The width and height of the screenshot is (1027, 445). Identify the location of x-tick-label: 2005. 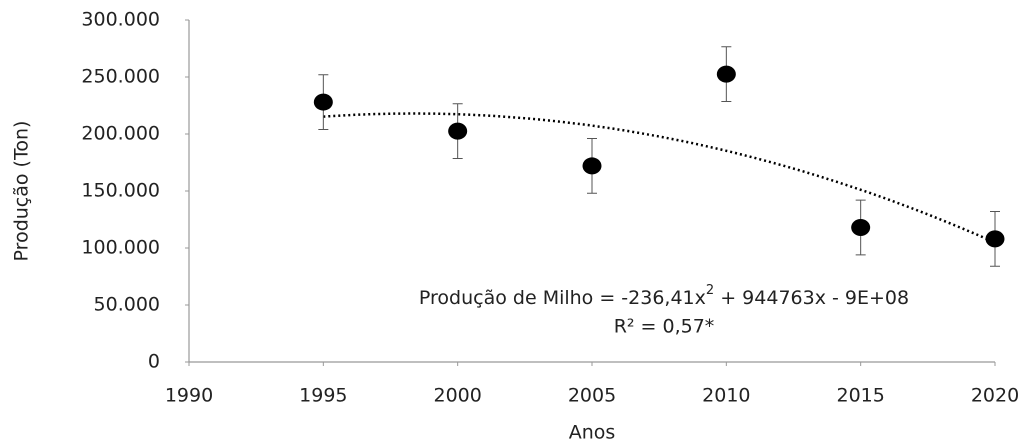
(592, 396).